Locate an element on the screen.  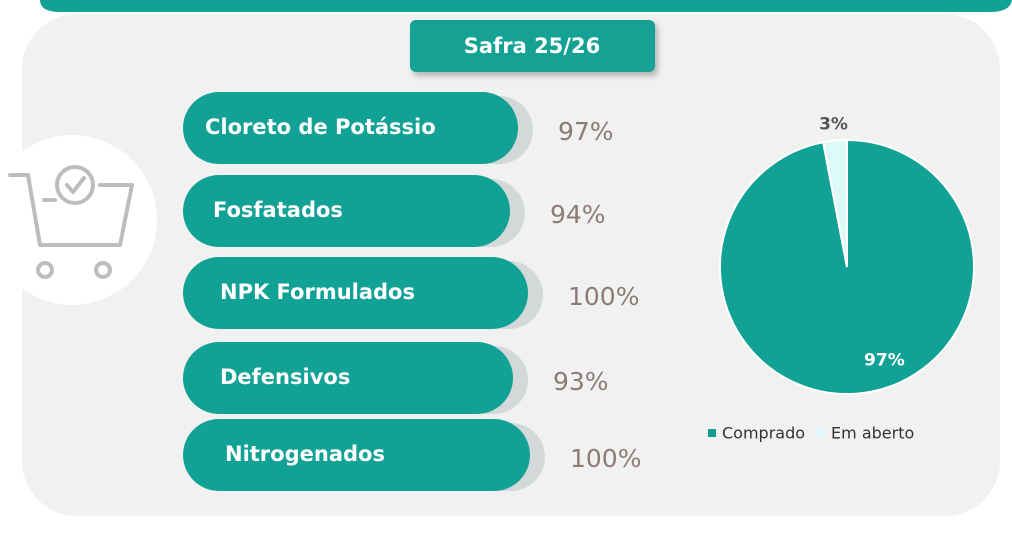
legend-label: Em aberto is located at coordinates (872, 433).